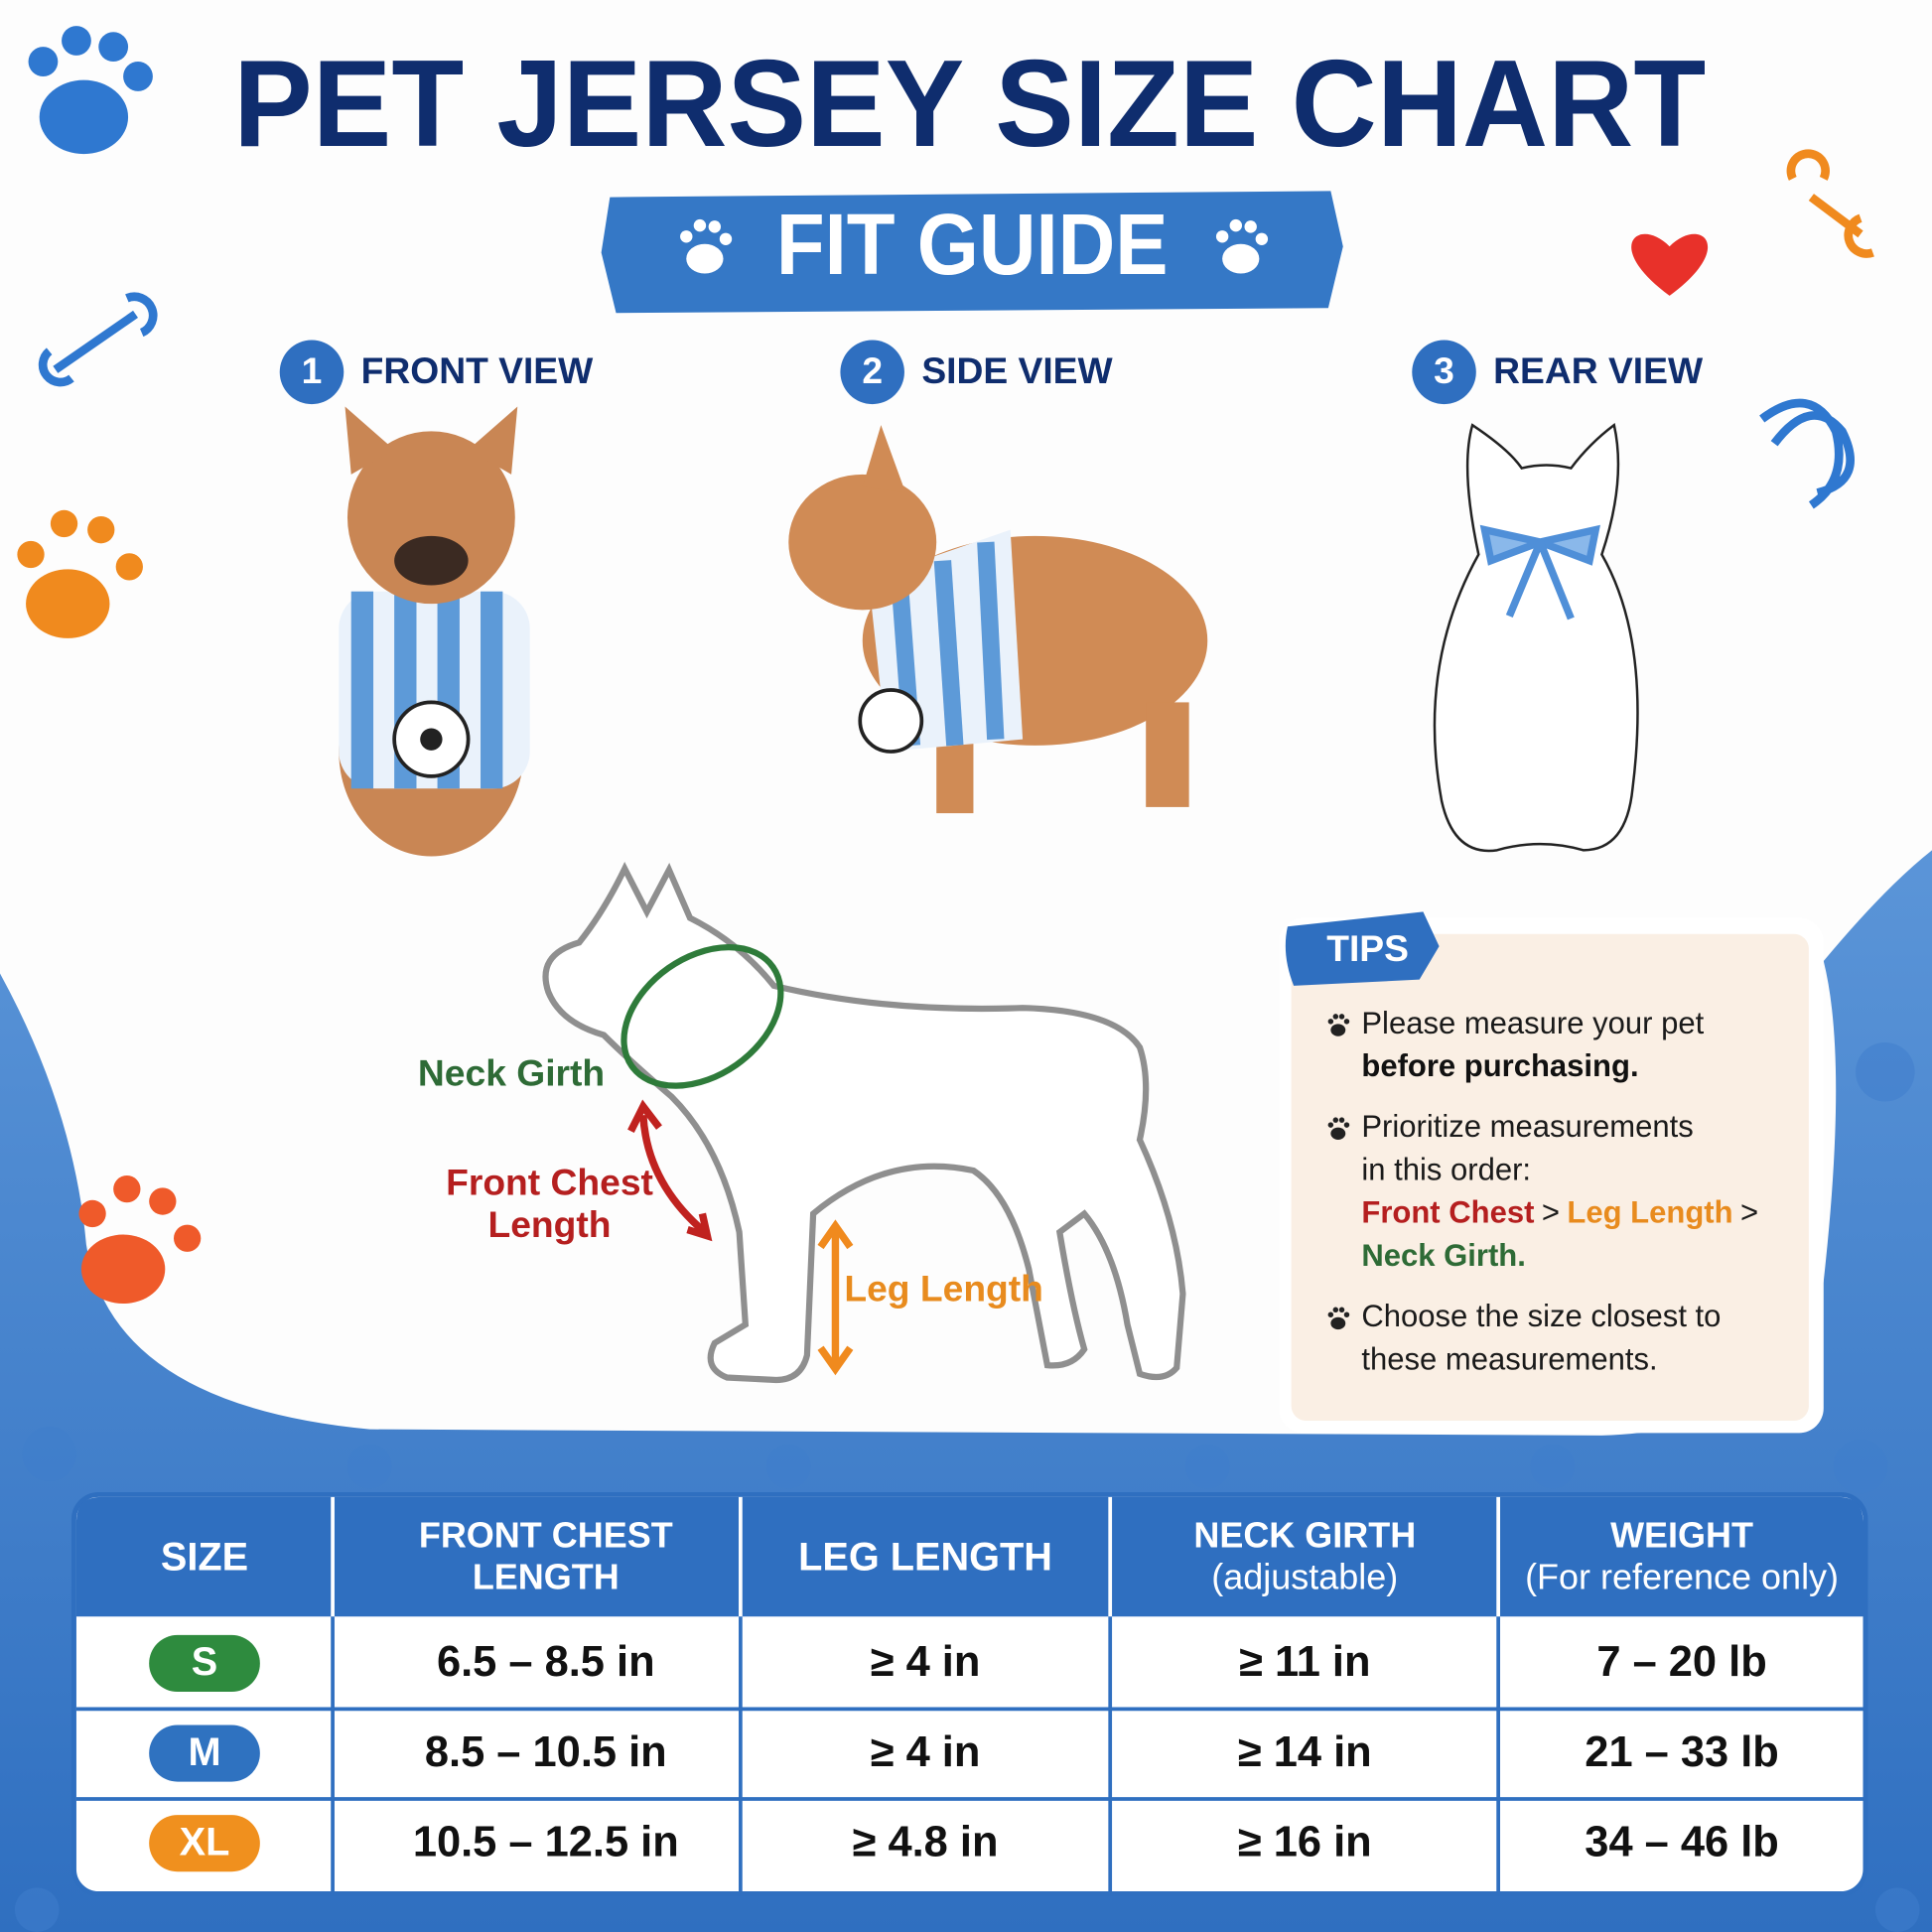 The image size is (1932, 1932). Describe the element at coordinates (546, 1841) in the screenshot. I see `table-cell: 10.5 – 12.5 in` at that location.